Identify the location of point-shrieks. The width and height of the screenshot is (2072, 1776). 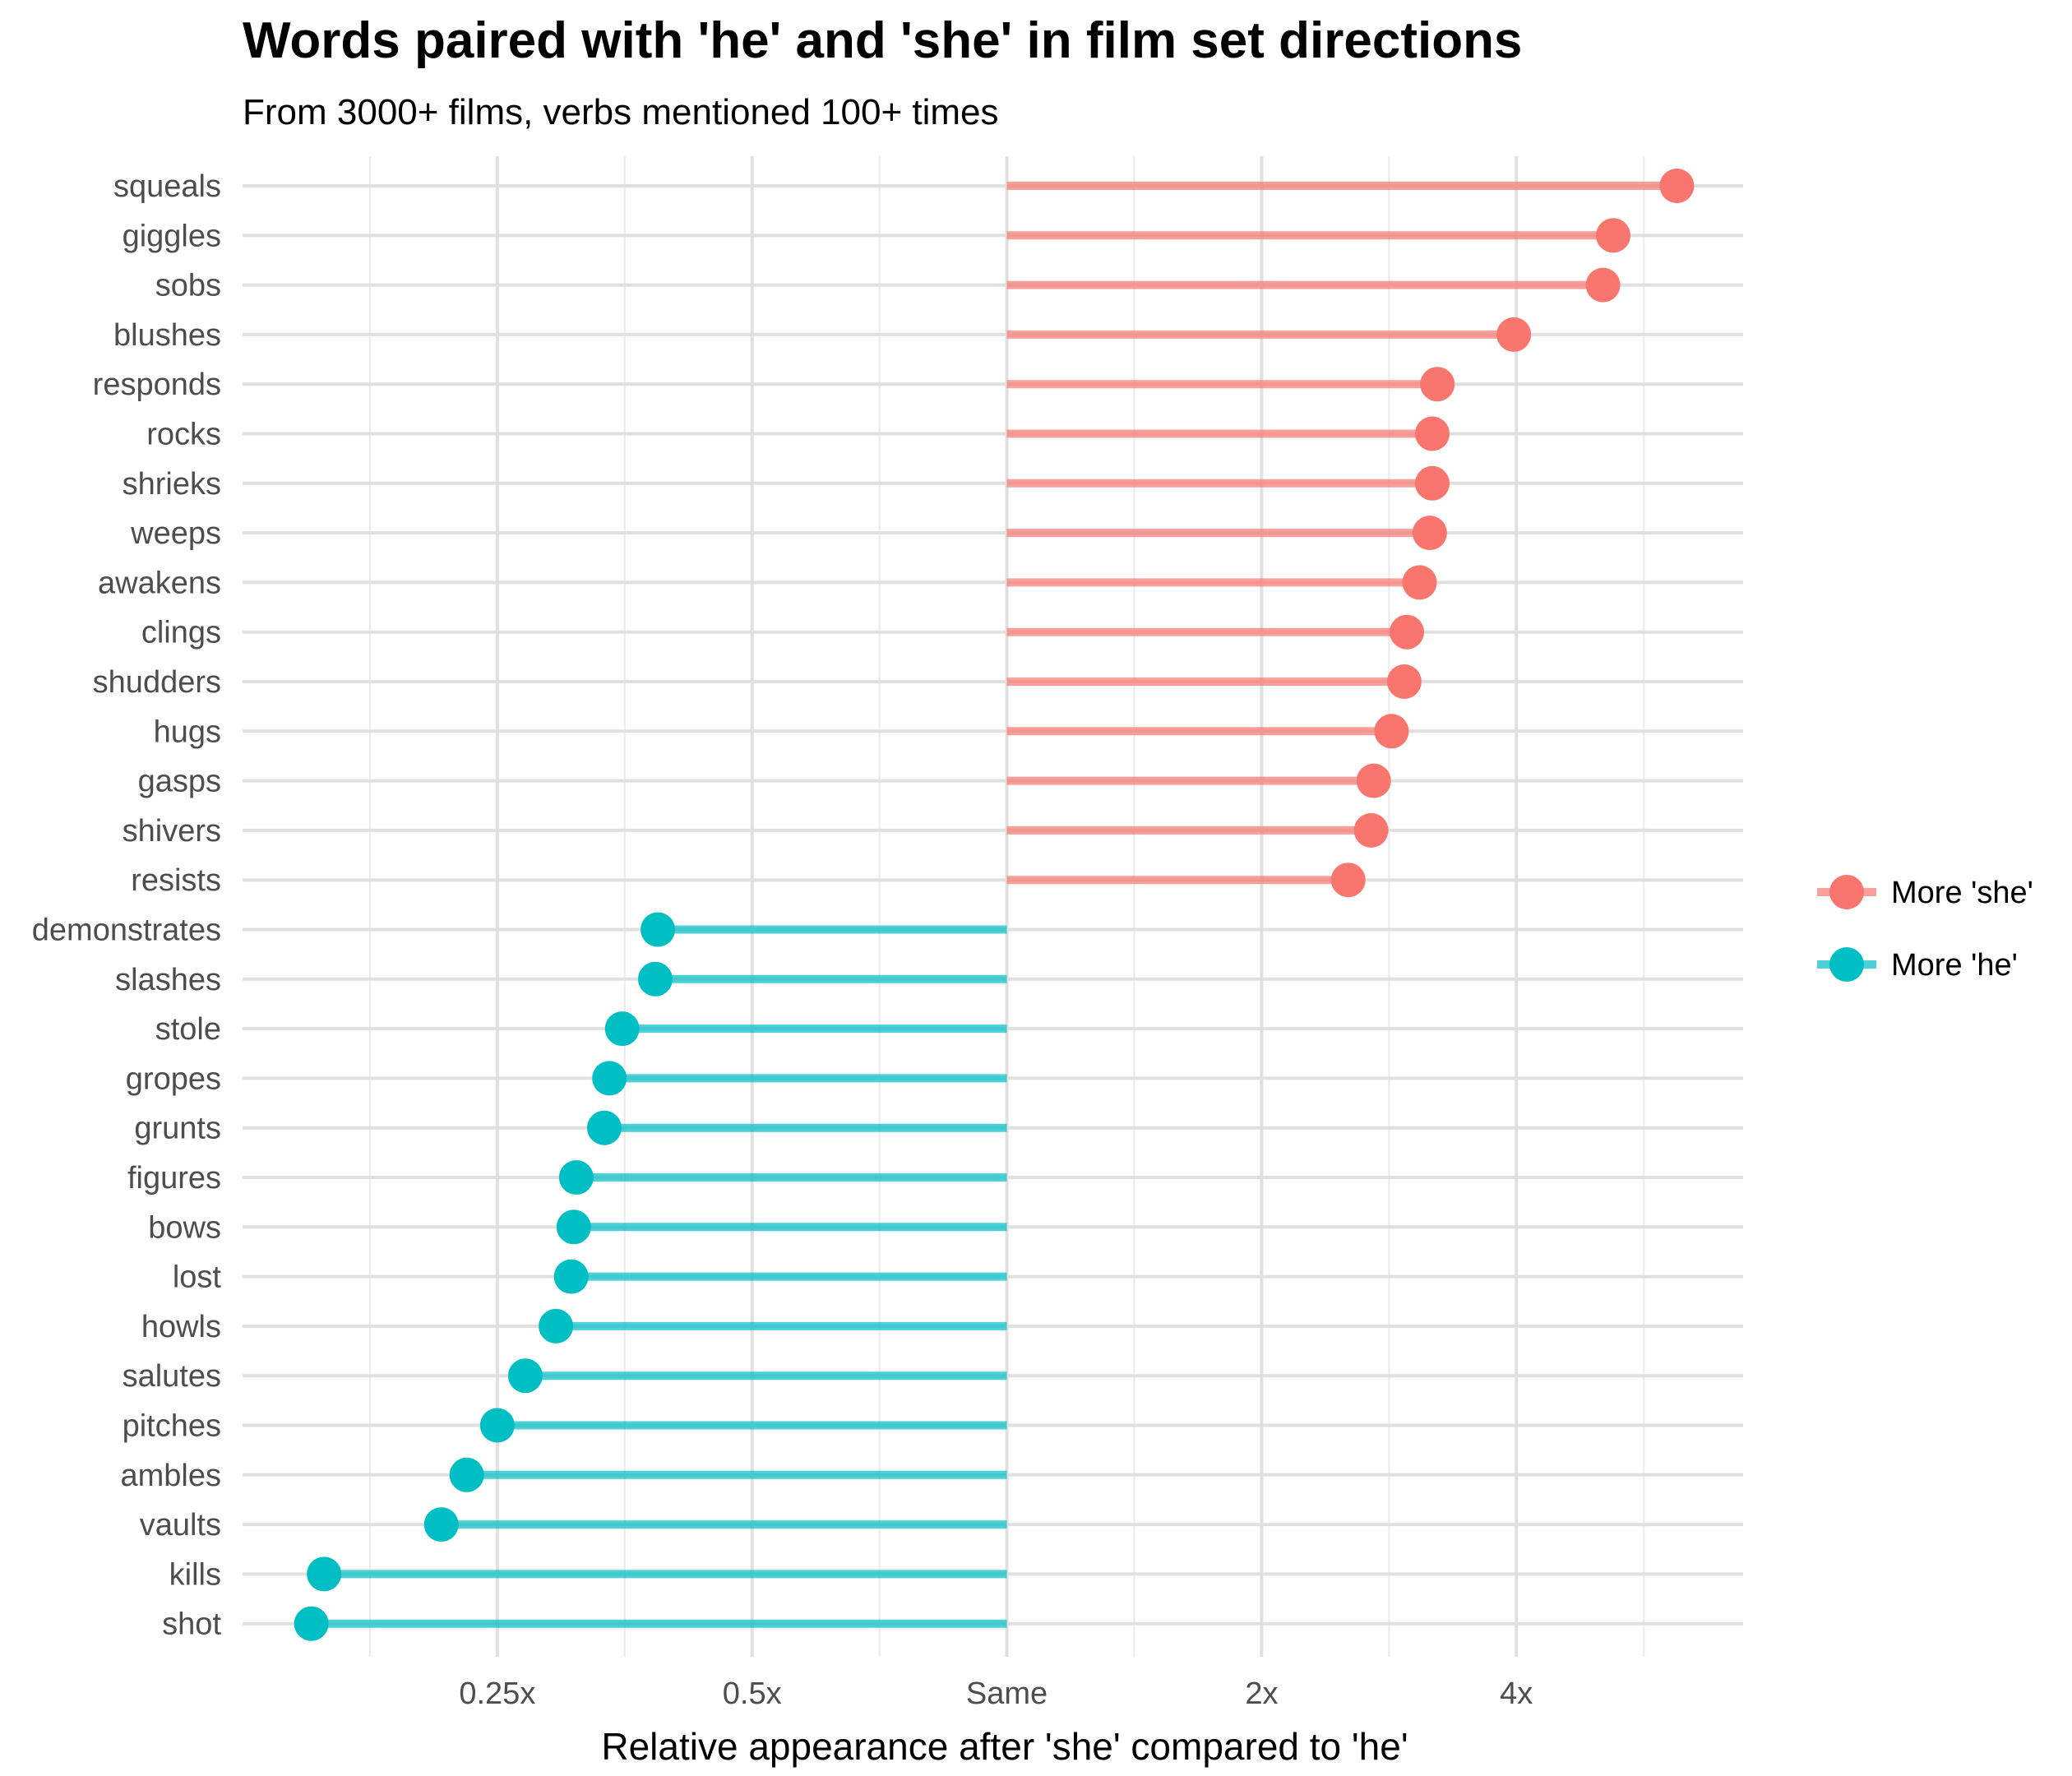
(1432, 483).